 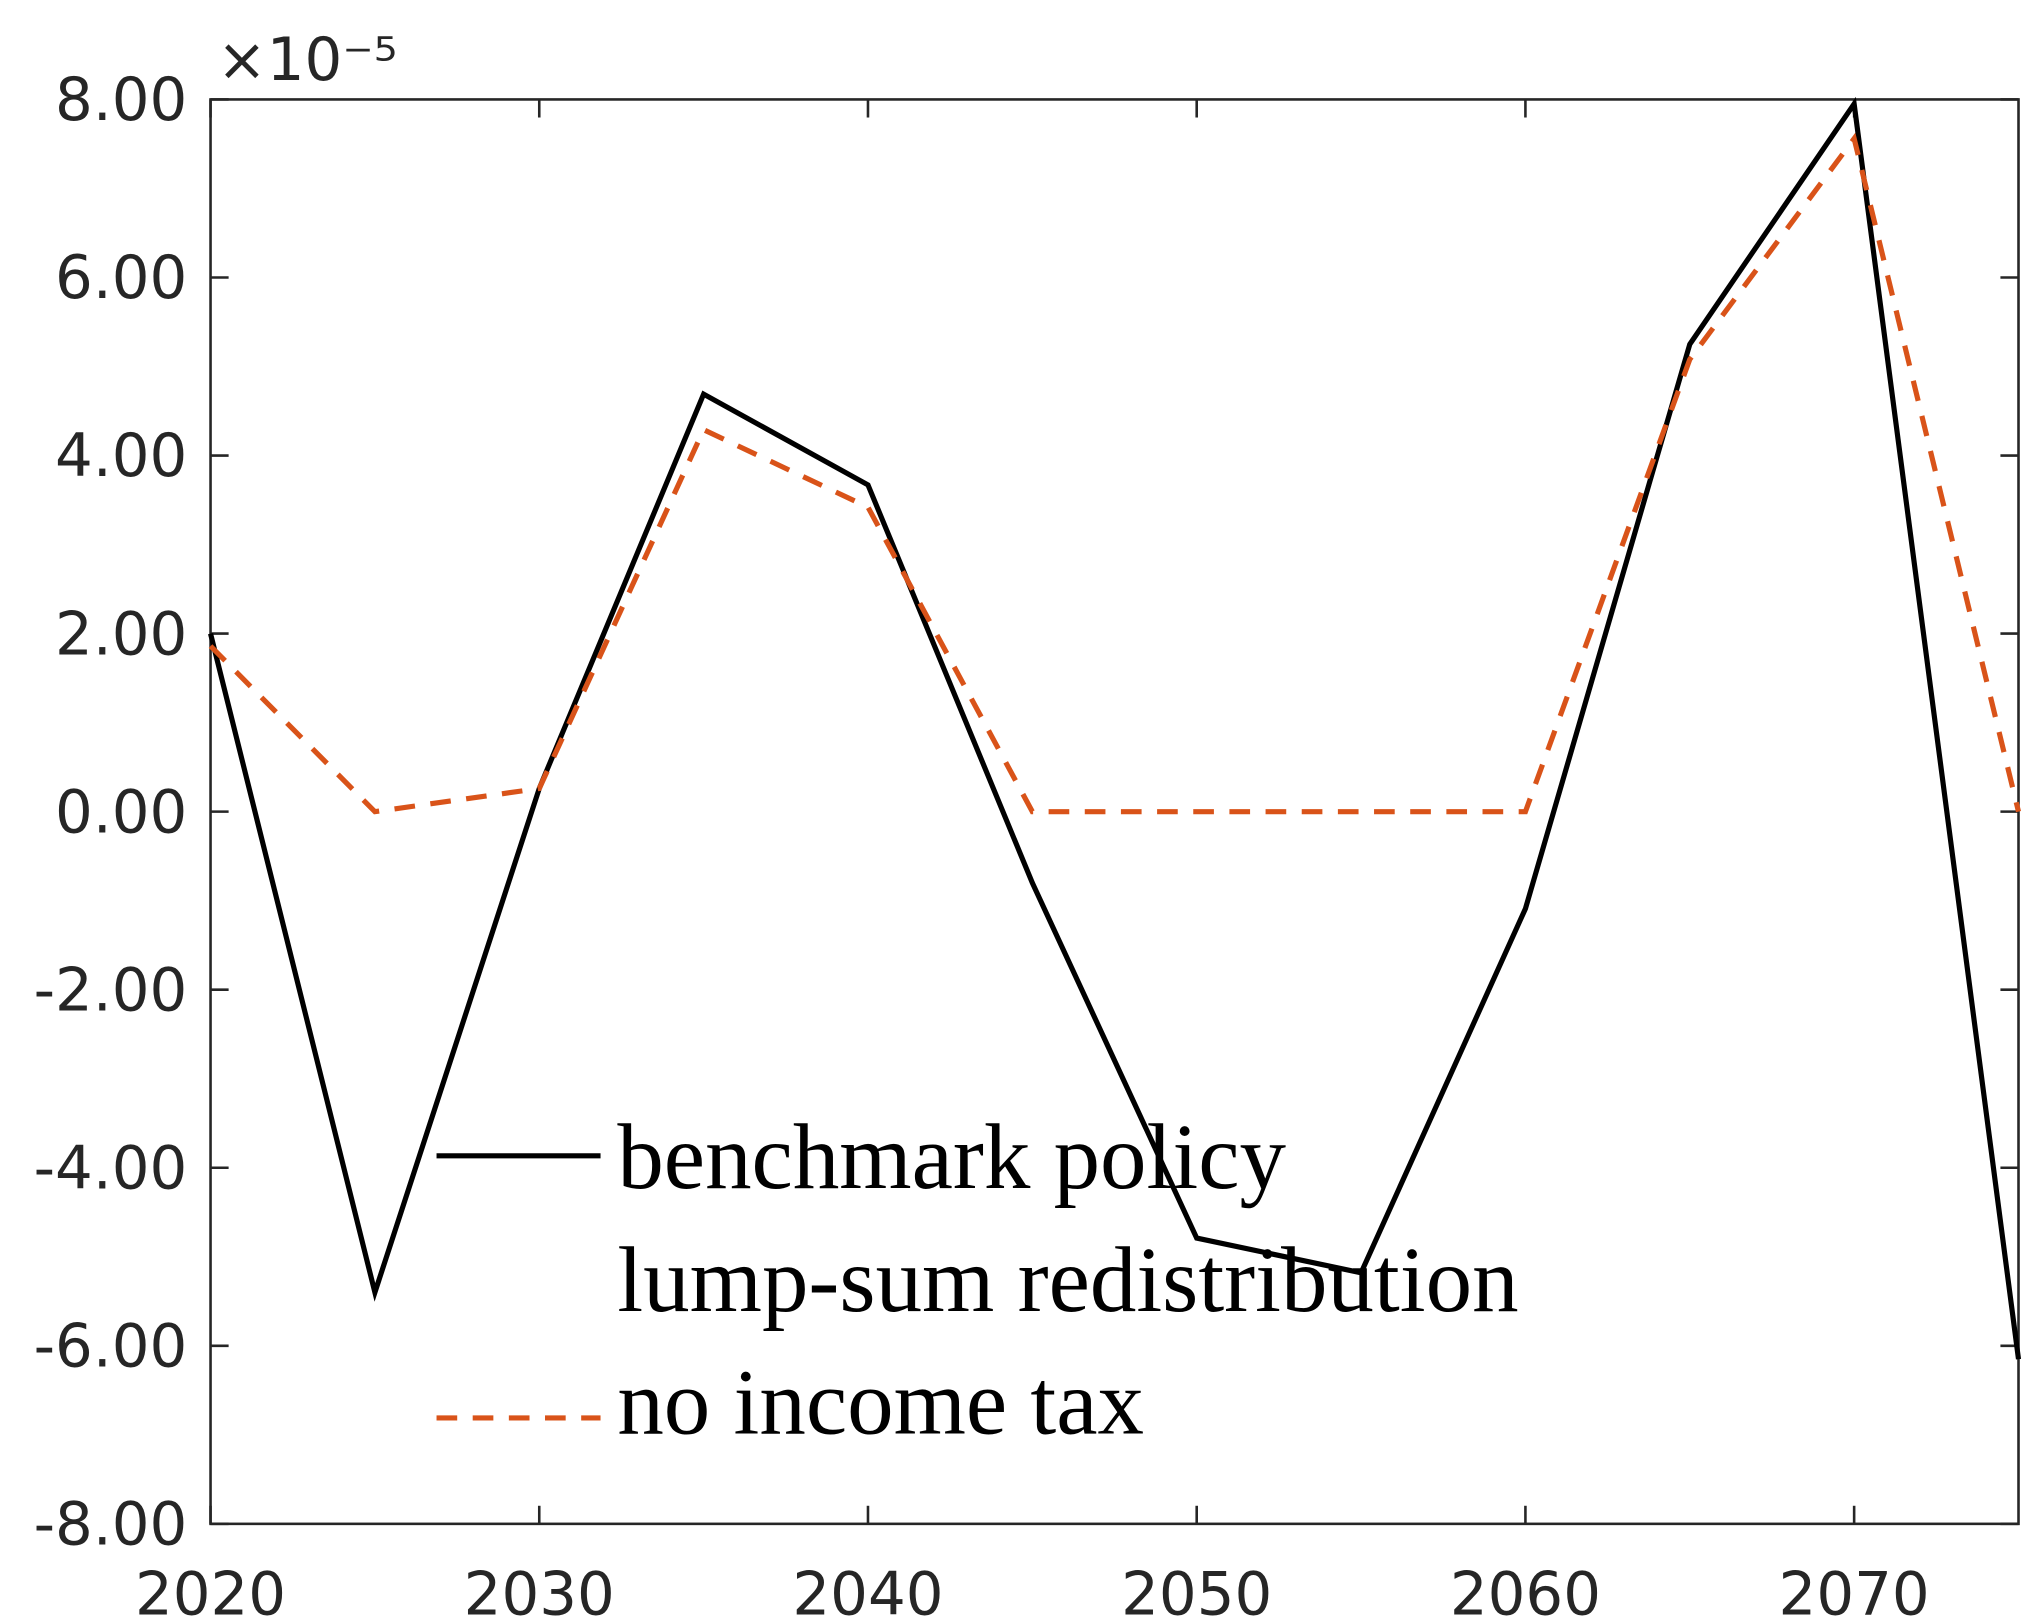 I want to click on x-tick-label: 2050, so click(x=1196, y=1591).